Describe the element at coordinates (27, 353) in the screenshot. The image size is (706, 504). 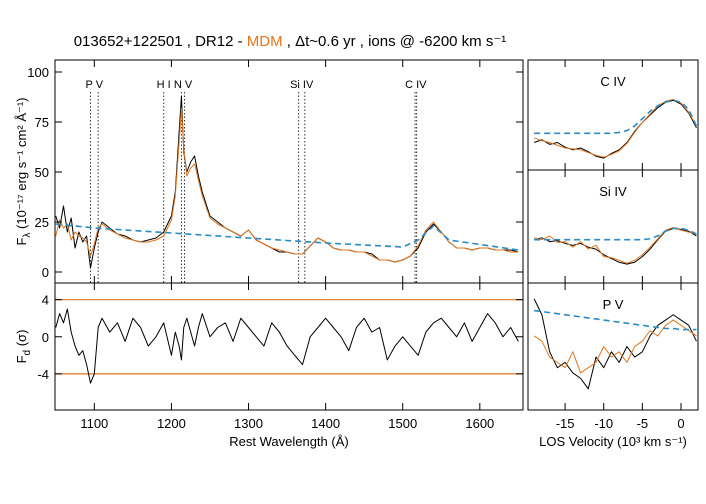
I see `y-axis-label-part: d` at that location.